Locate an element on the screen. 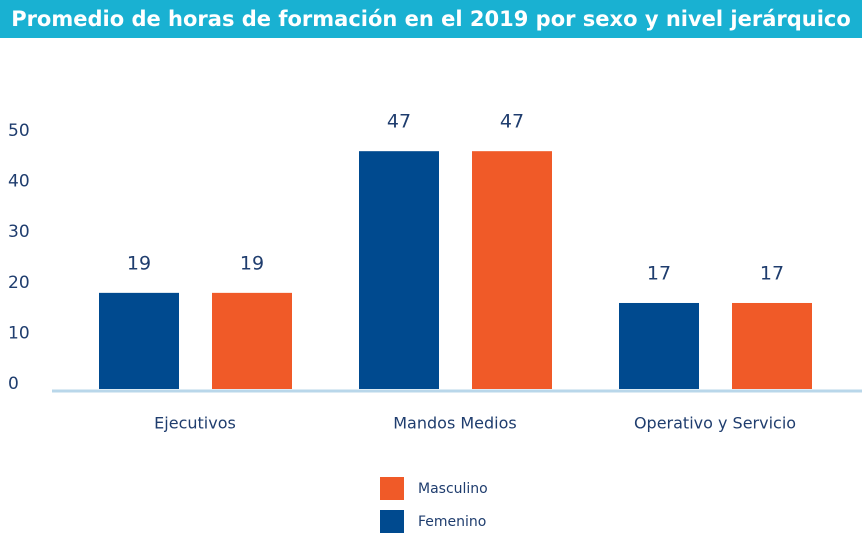 This screenshot has height=533, width=862. y-tick-label: 50 is located at coordinates (19, 131).